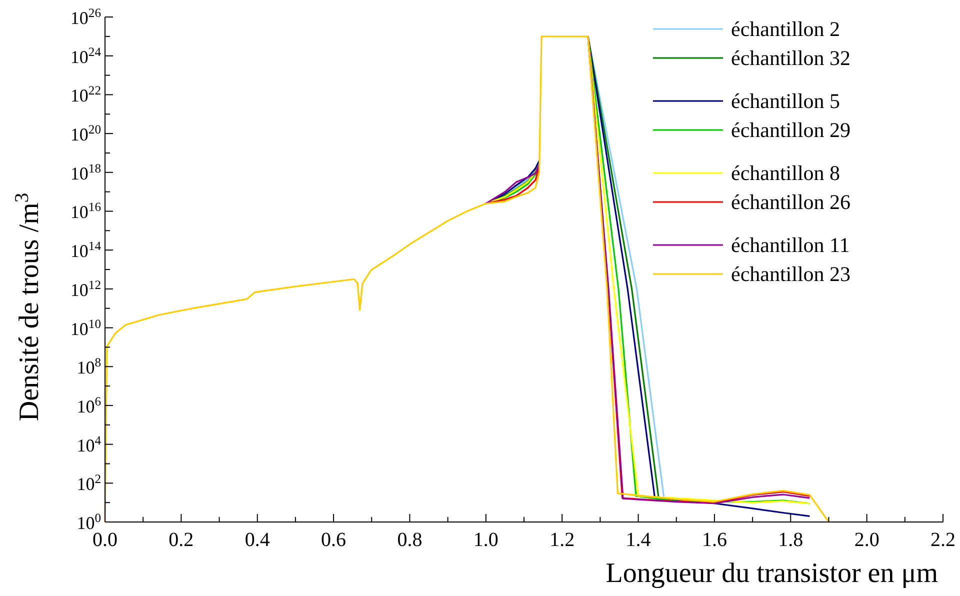  What do you see at coordinates (714, 540) in the screenshot?
I see `x-tick-label: 1.6` at bounding box center [714, 540].